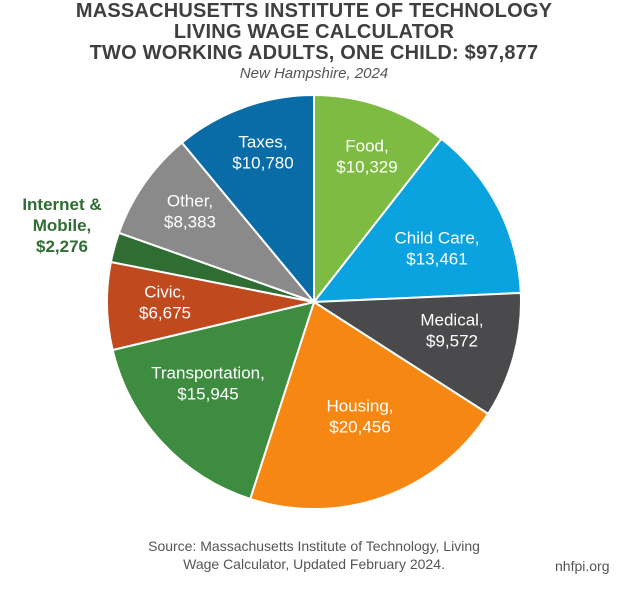 The height and width of the screenshot is (603, 628). What do you see at coordinates (314, 564) in the screenshot?
I see `source-line-2: Wage Calculator, Updated February 2024.` at bounding box center [314, 564].